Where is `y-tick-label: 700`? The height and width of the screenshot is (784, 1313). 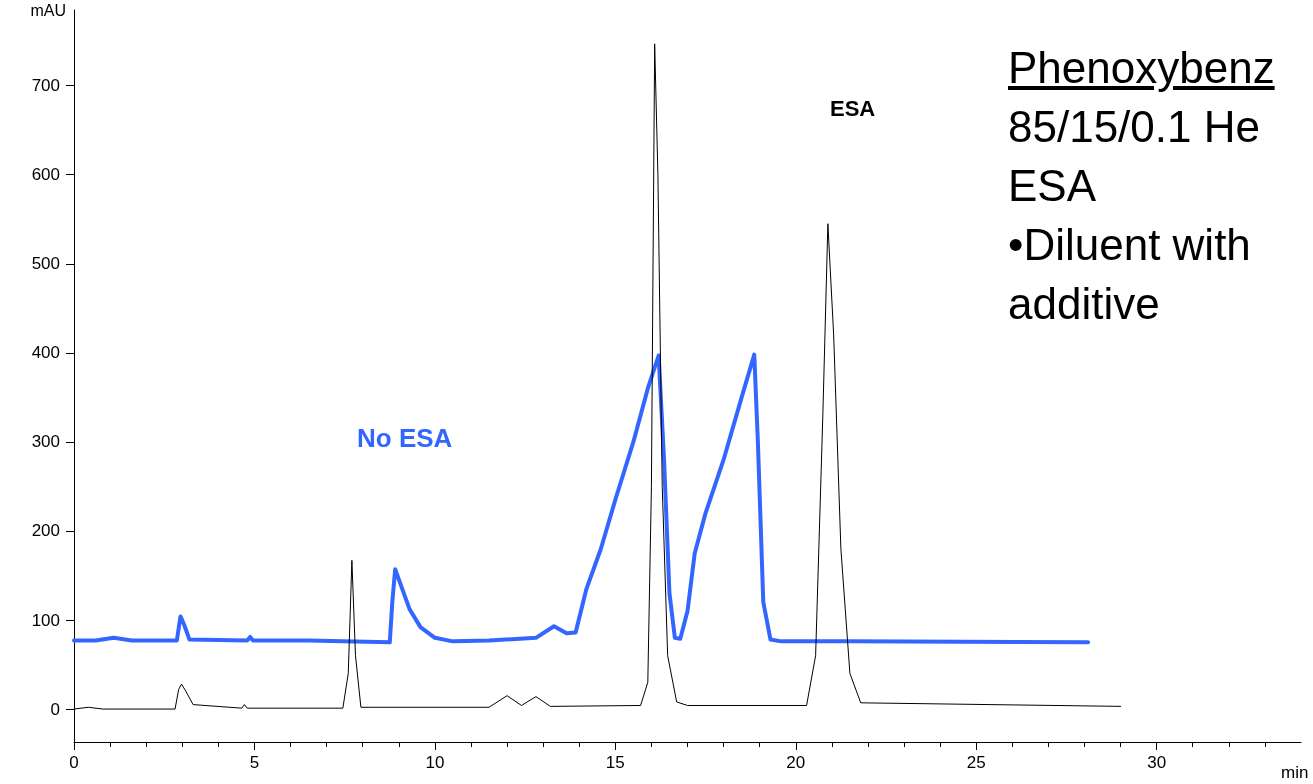
y-tick-label: 700 is located at coordinates (45, 86).